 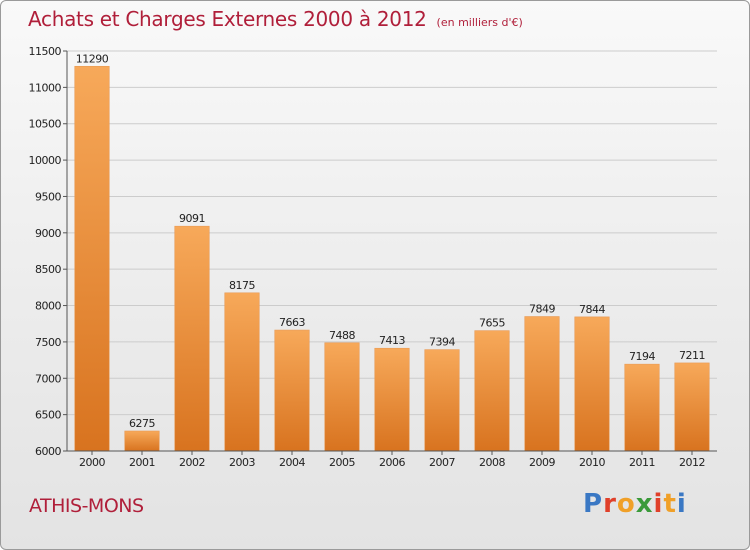 I want to click on x-tick-label: 2009, so click(x=542, y=462).